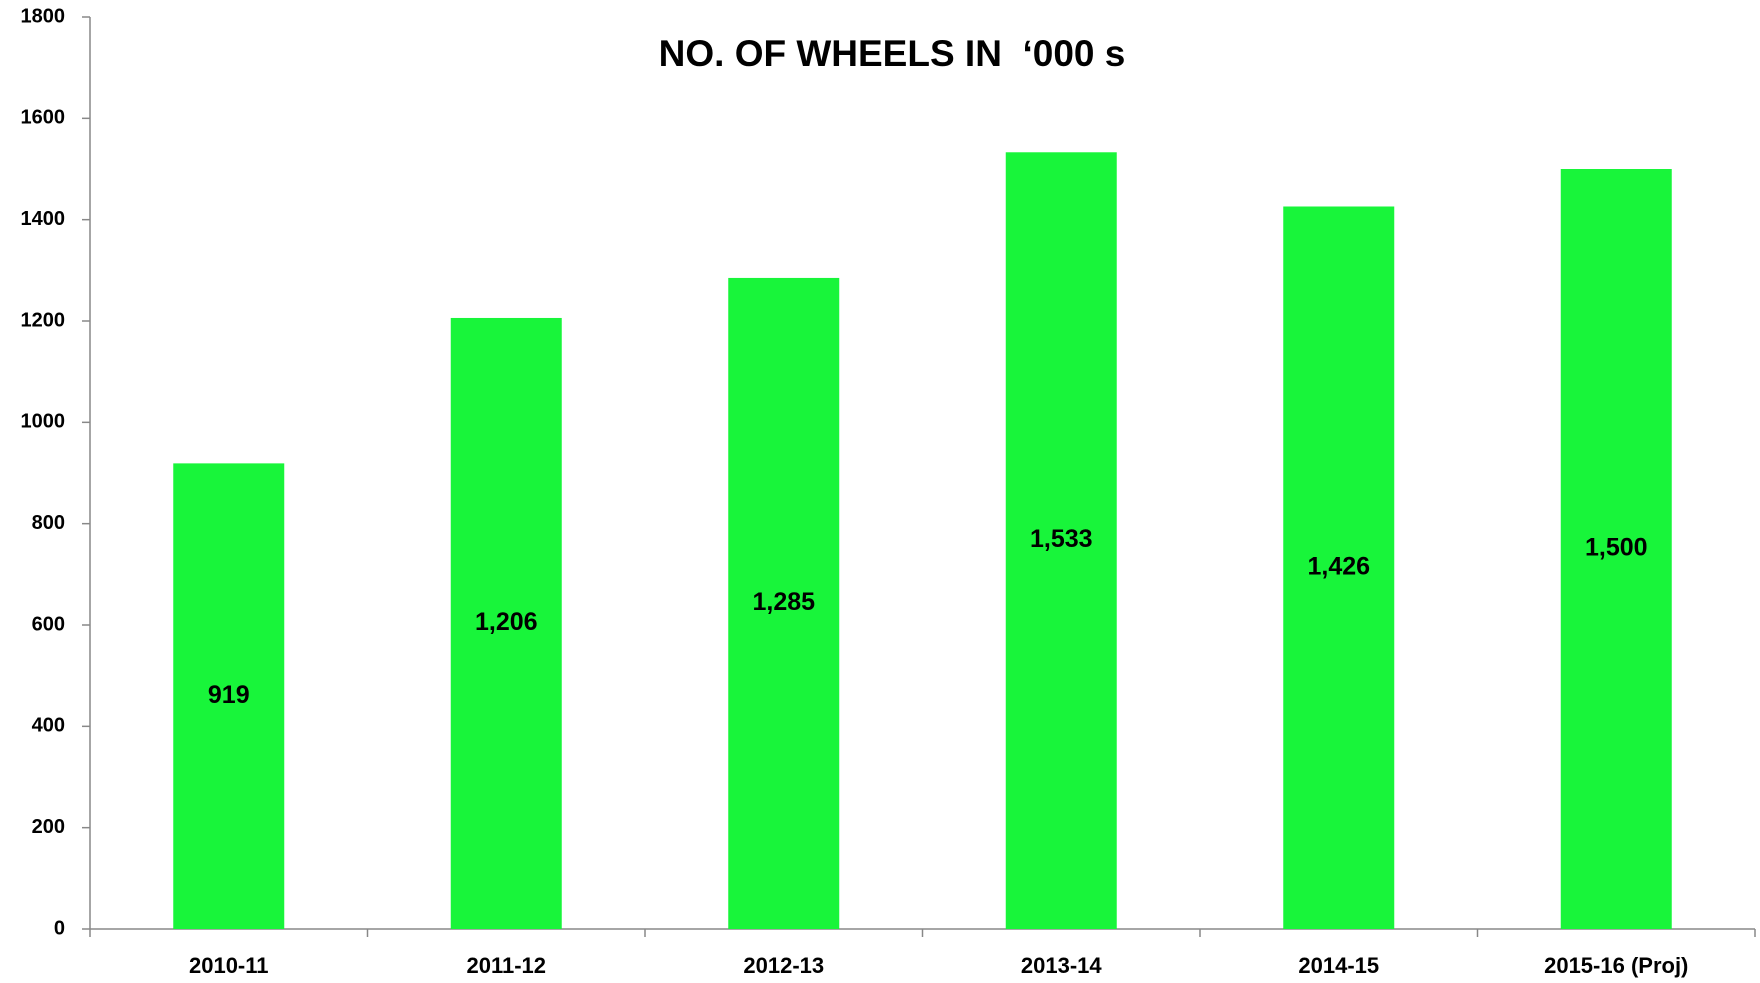 This screenshot has width=1760, height=983. I want to click on x-tick-label: 2012-13, so click(783, 965).